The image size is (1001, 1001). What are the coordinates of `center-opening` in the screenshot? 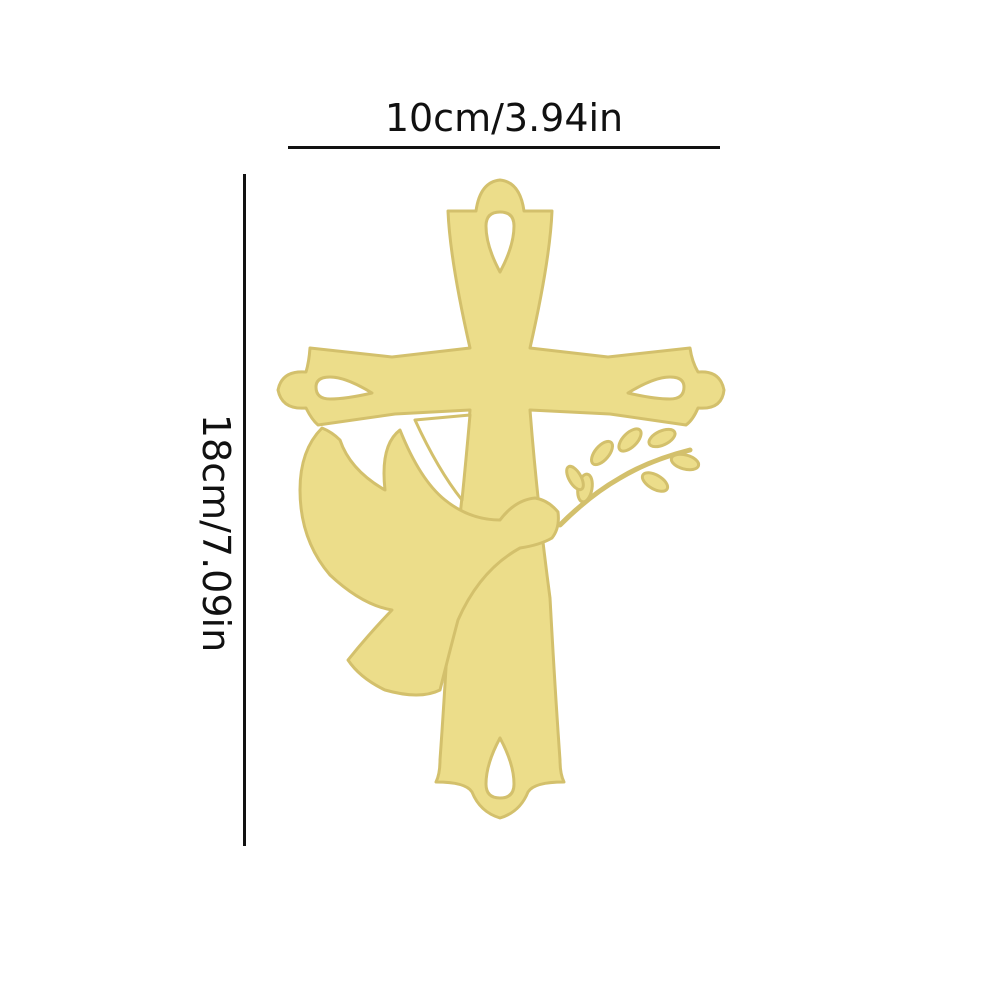 It's located at (442, 457).